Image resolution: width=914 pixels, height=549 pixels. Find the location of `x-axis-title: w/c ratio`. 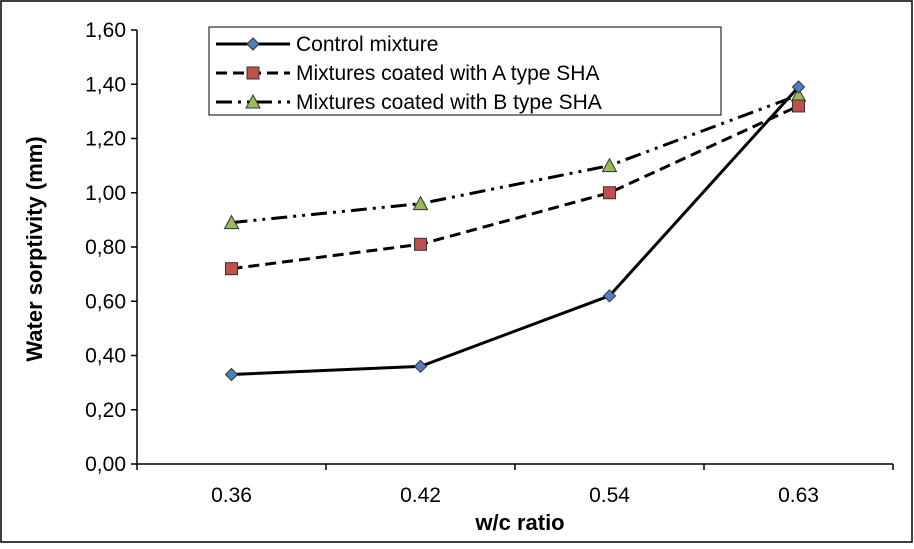

x-axis-title: w/c ratio is located at coordinates (519, 522).